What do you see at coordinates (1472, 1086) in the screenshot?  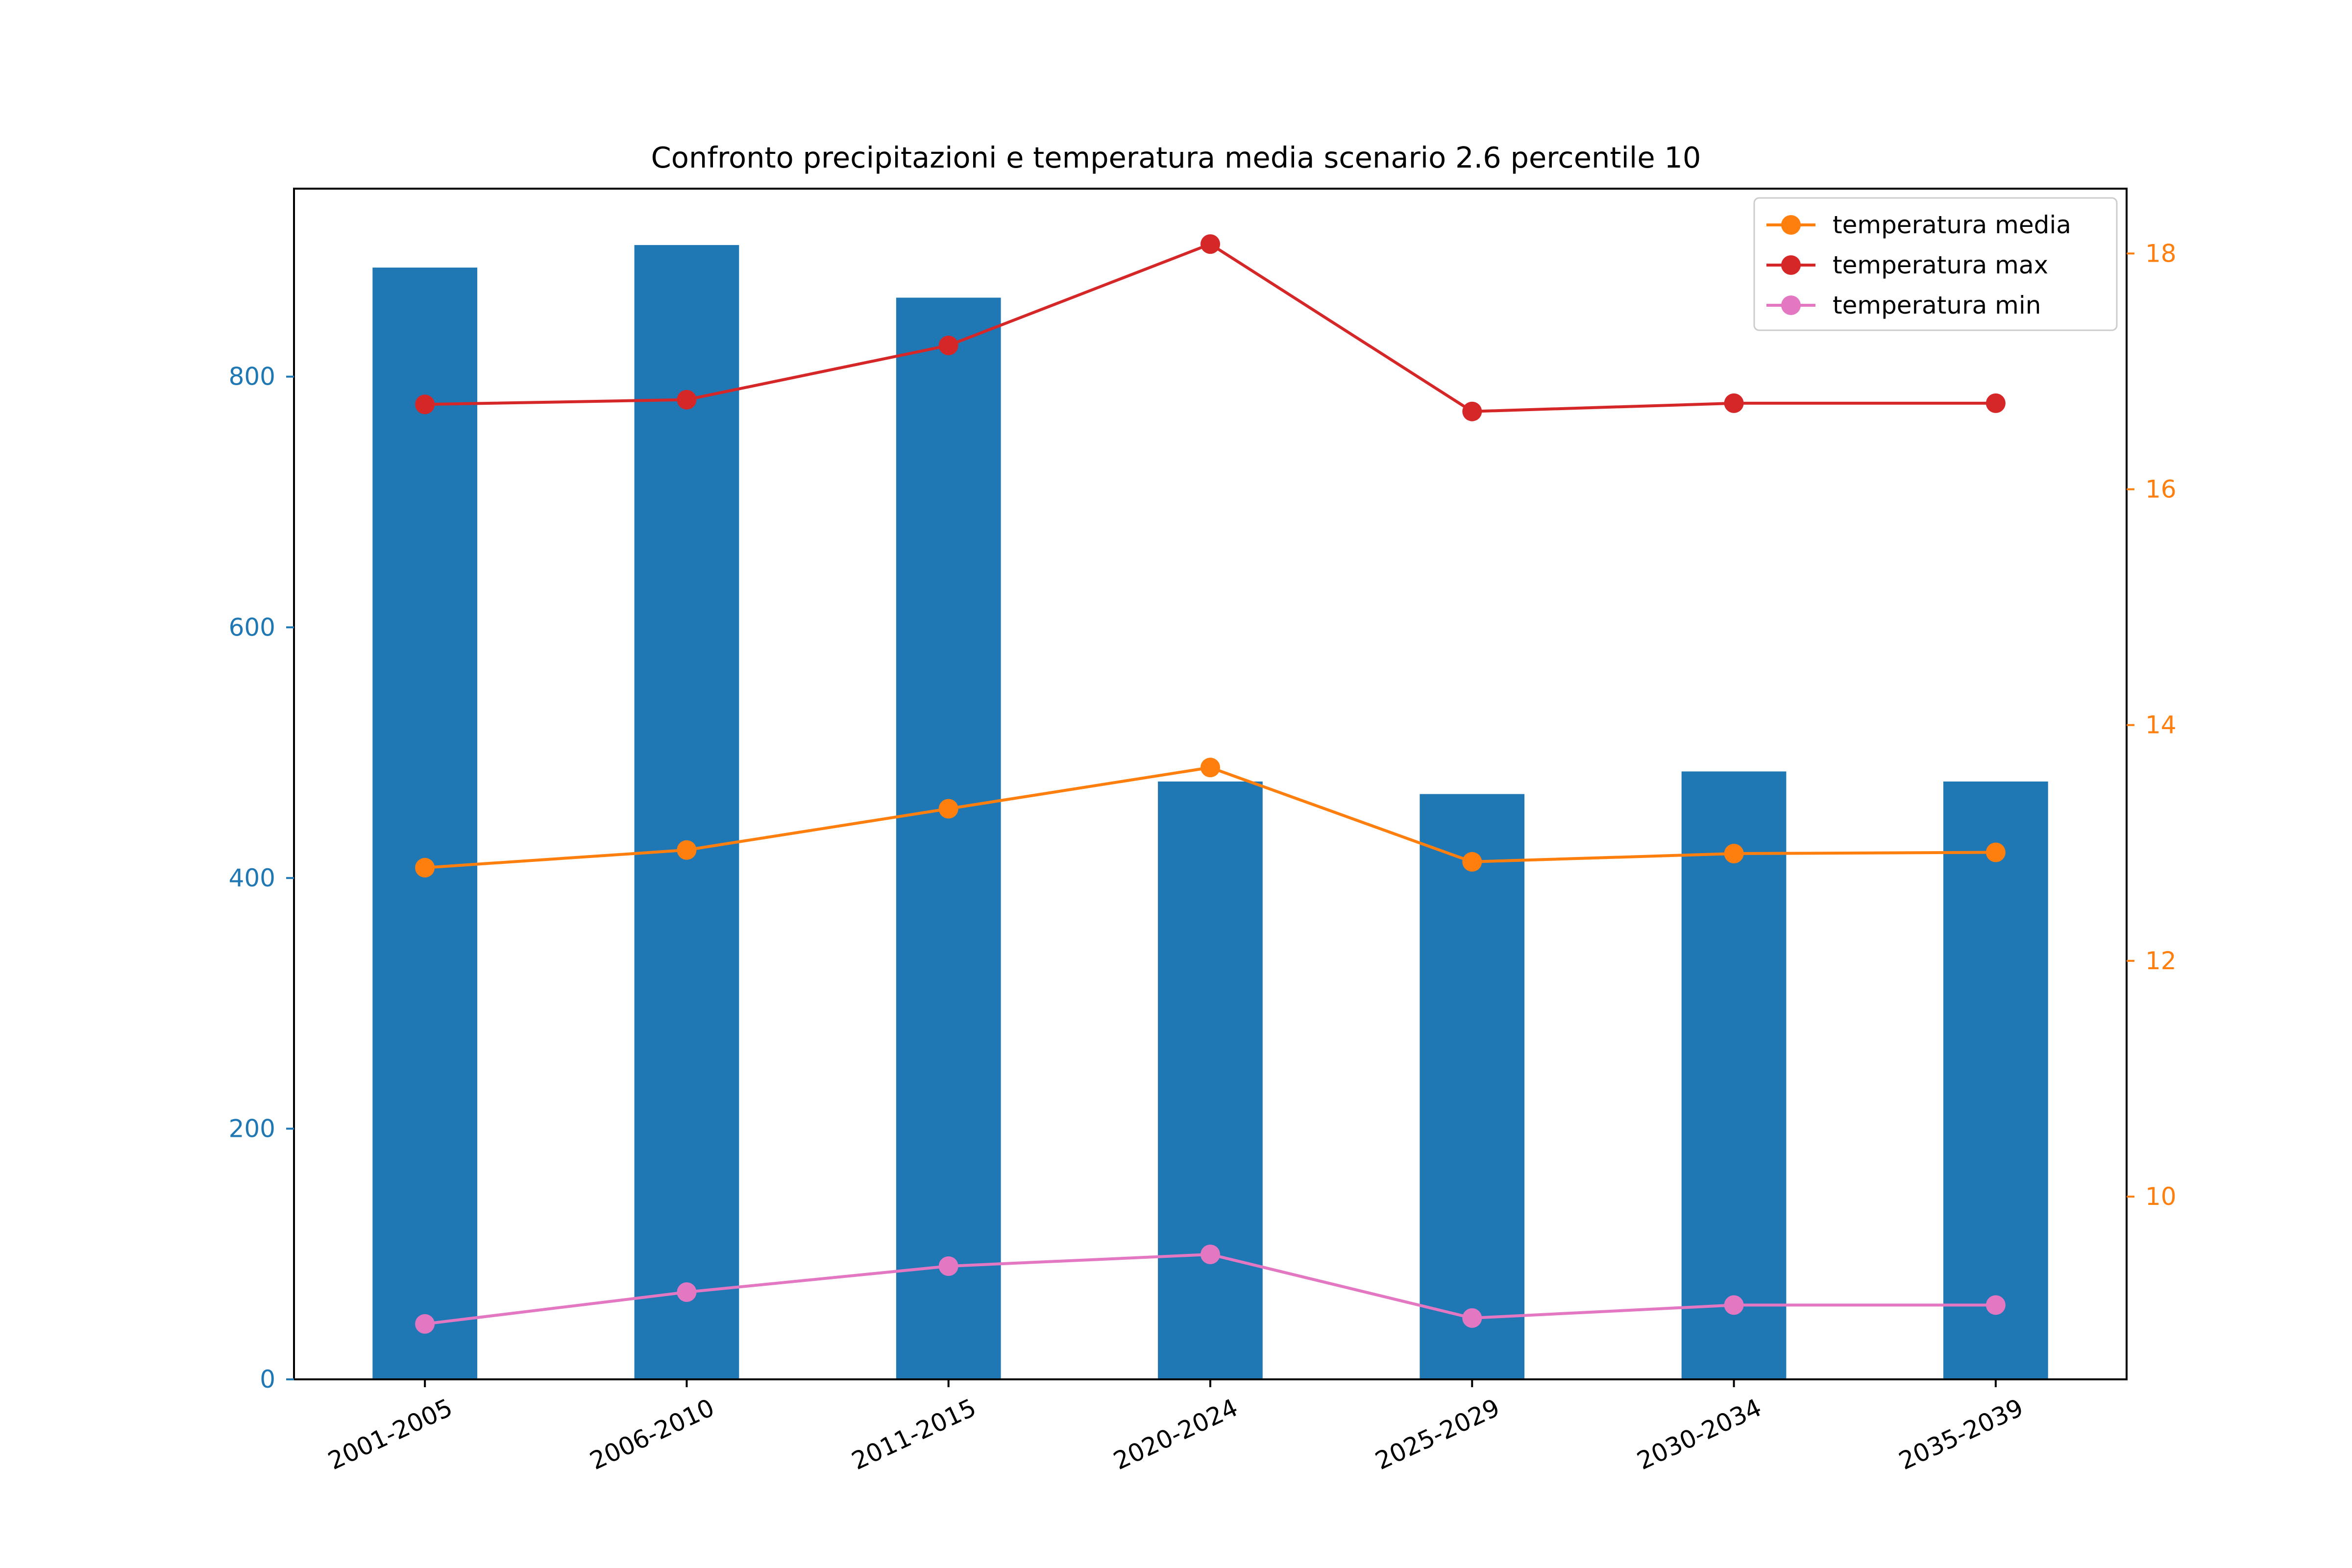 I see `bar-2025-2029` at bounding box center [1472, 1086].